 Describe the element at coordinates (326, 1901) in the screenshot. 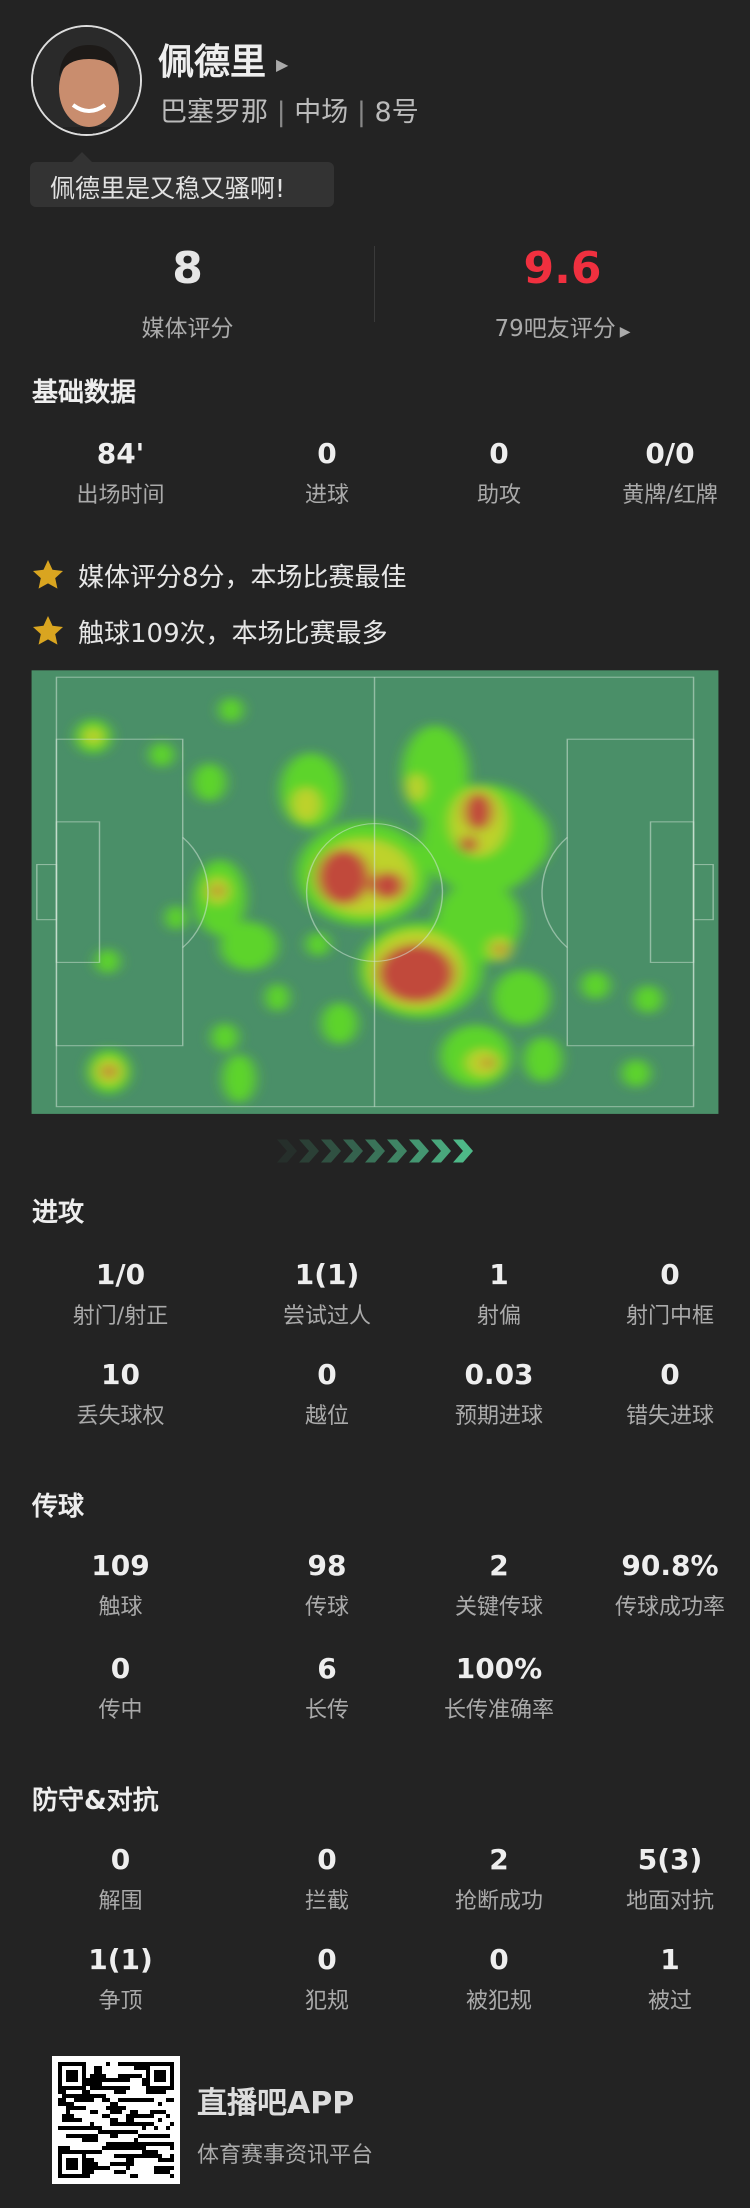

I see `stat-label: 拦截` at that location.